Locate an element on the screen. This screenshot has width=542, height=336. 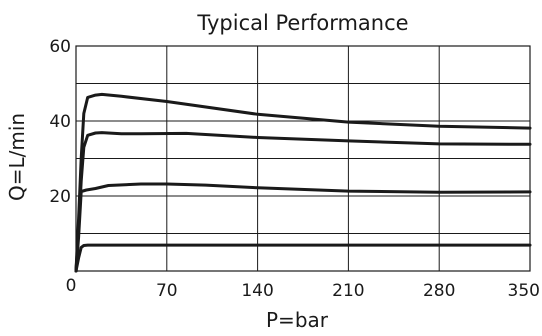
x-tick-label-0: 0 is located at coordinates (71, 286).